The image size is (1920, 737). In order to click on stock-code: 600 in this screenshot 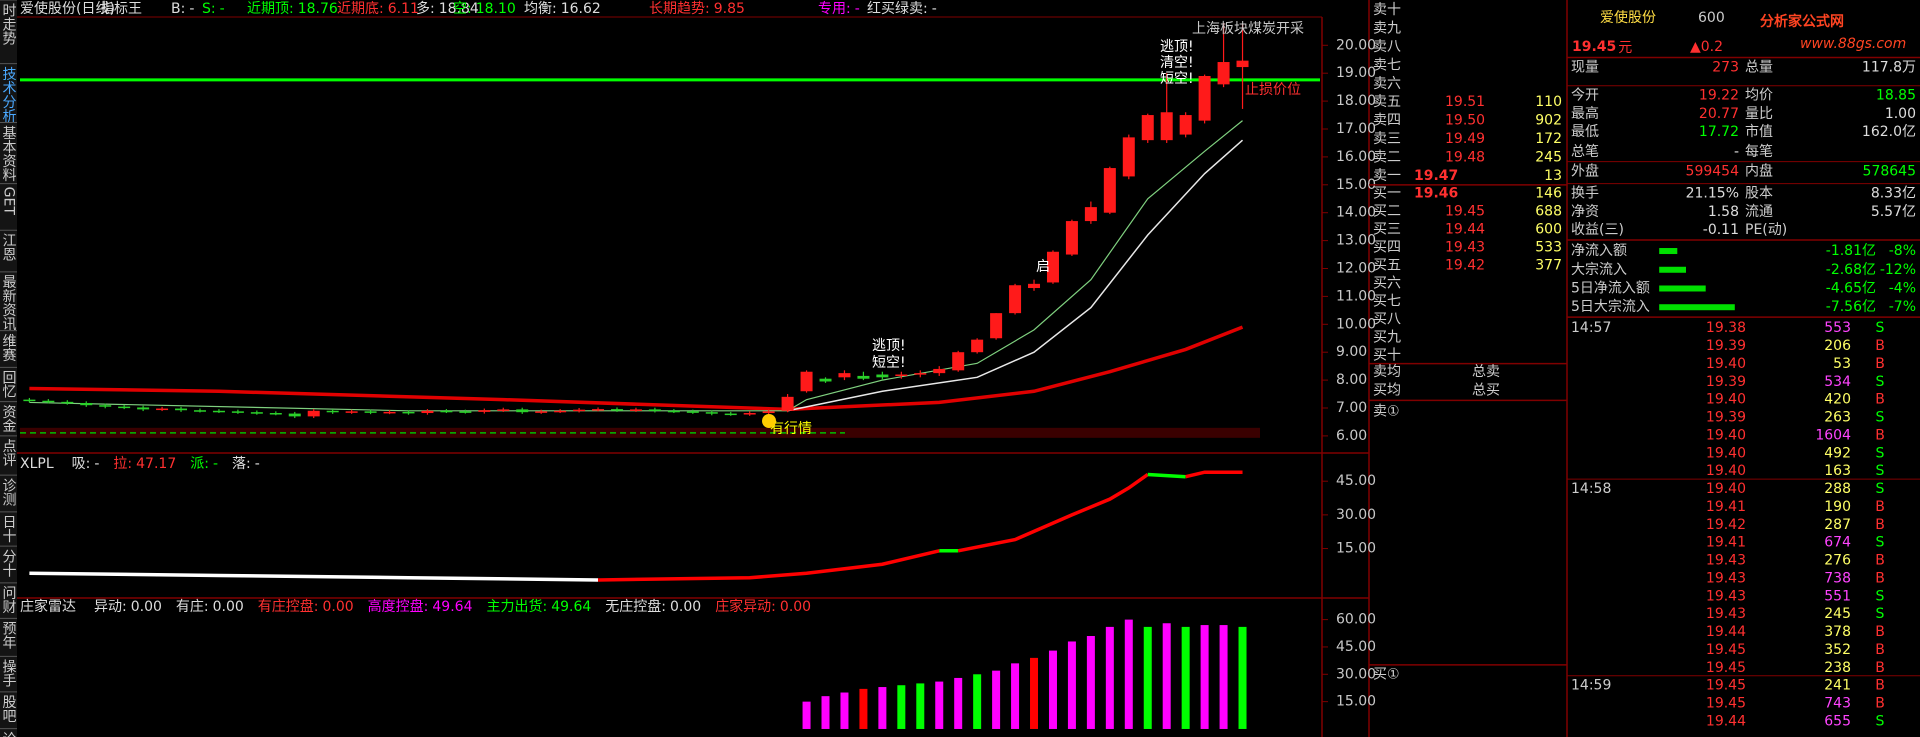, I will do `click(1711, 18)`.